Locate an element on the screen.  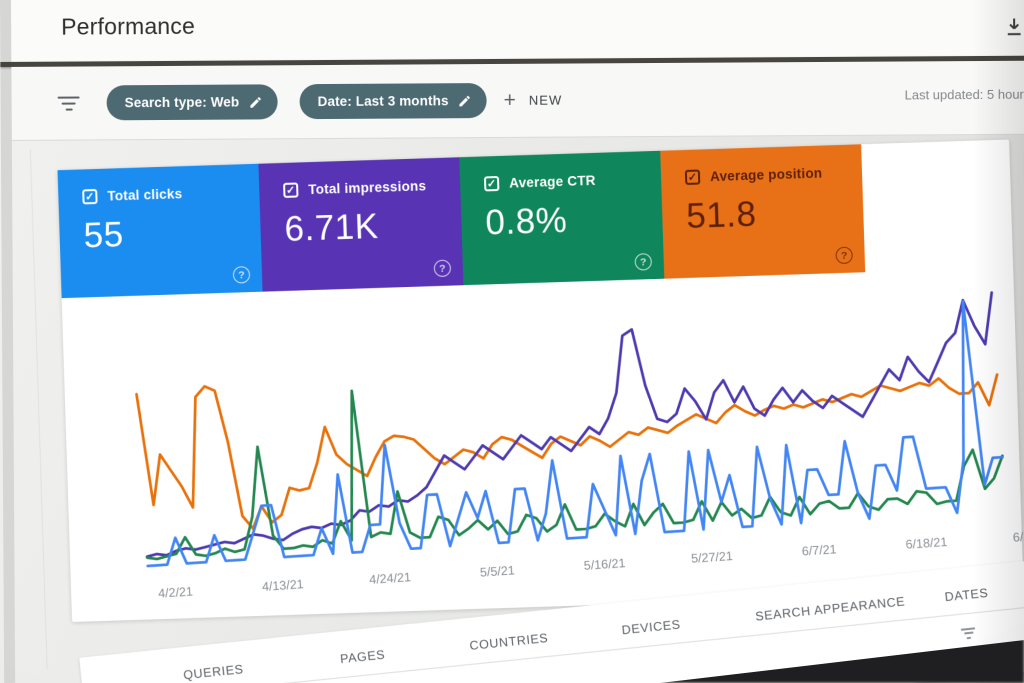
total-clicks-card: ✓ Total clicks 55 ? is located at coordinates (160, 231).